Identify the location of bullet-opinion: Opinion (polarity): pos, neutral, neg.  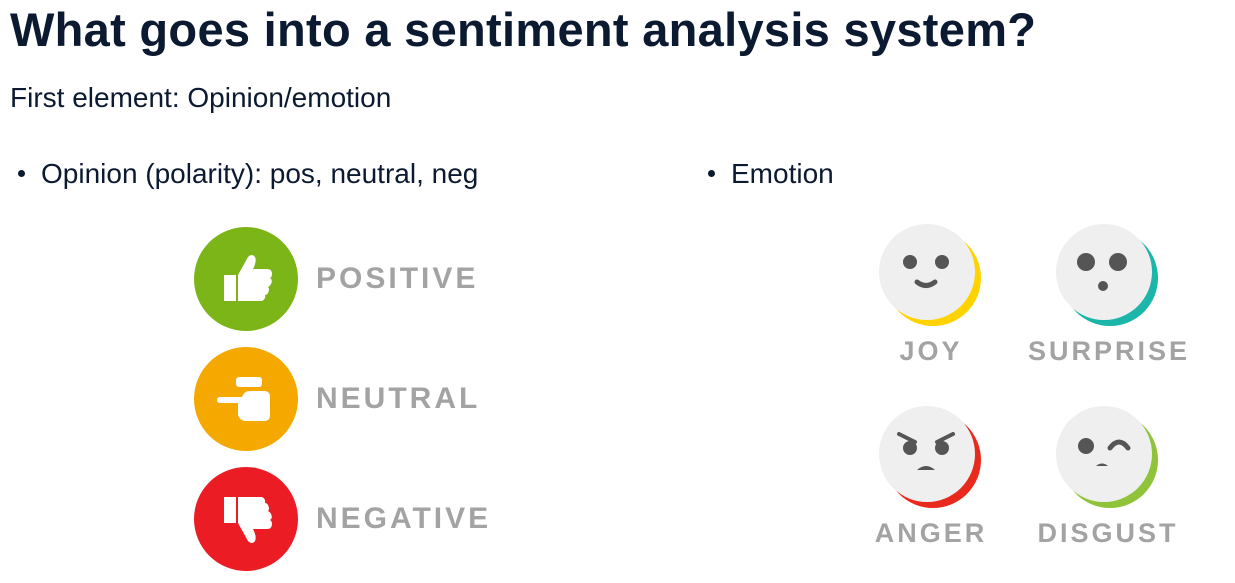
(248, 174).